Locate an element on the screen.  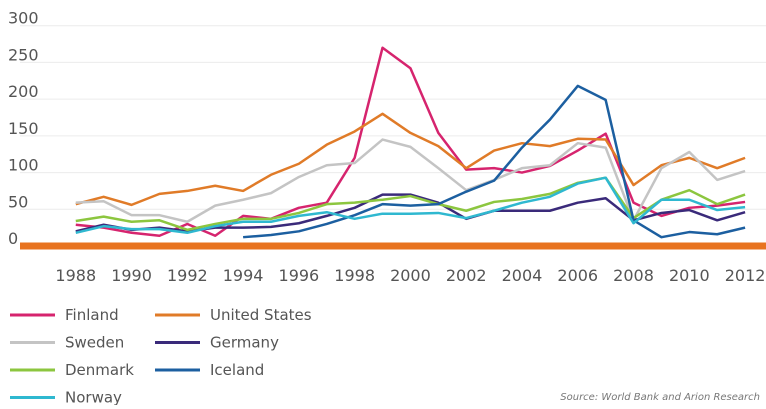
x-tick-label: 2012 is located at coordinates (745, 275).